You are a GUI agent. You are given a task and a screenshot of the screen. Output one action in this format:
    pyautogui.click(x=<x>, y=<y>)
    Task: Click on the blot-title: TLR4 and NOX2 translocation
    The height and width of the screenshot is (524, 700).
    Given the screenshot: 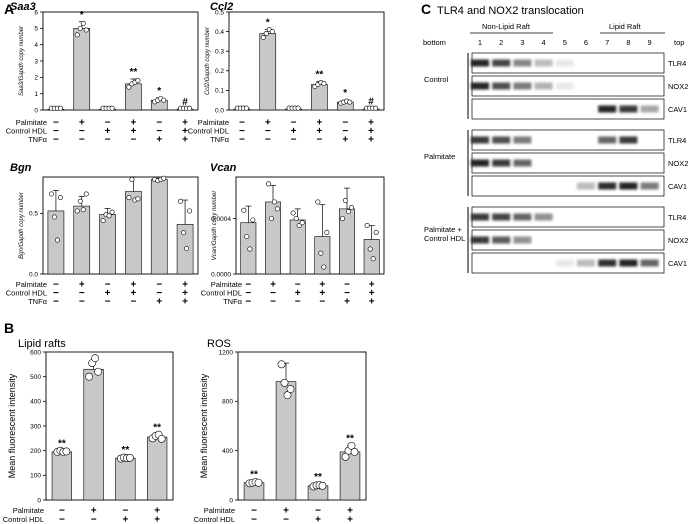 What is the action you would take?
    pyautogui.click(x=510, y=11)
    